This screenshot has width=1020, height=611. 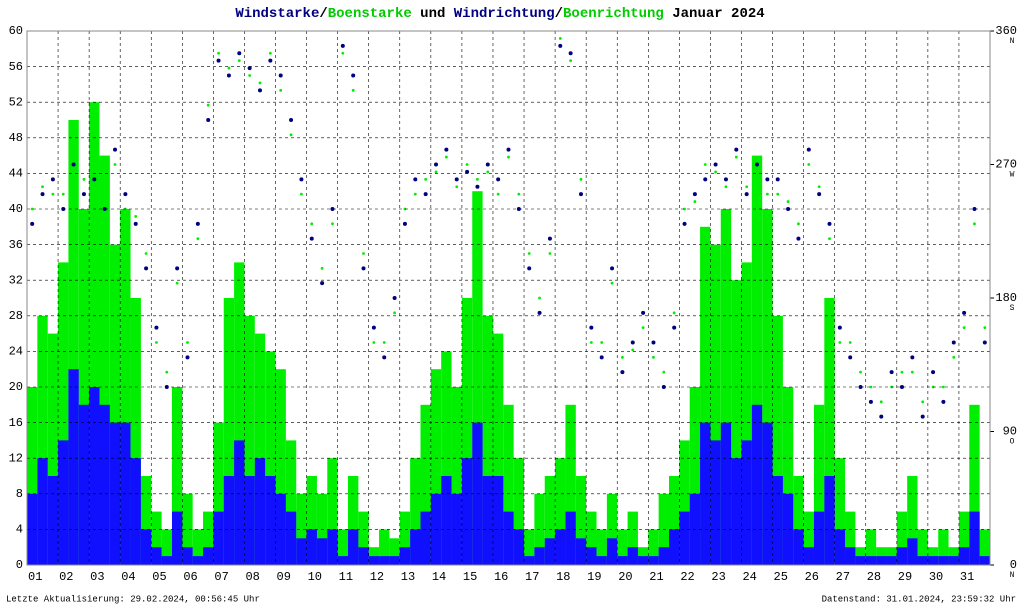 What do you see at coordinates (323, 14) in the screenshot?
I see `title-part: /` at bounding box center [323, 14].